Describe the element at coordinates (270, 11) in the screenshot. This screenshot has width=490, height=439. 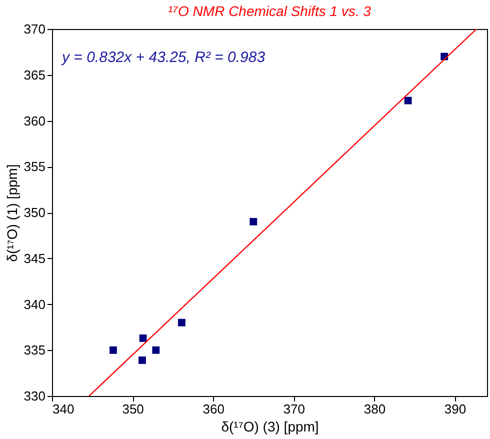
I see `chart-title: ¹⁷O NMR Chemical Shifts 1 vs. 3` at that location.